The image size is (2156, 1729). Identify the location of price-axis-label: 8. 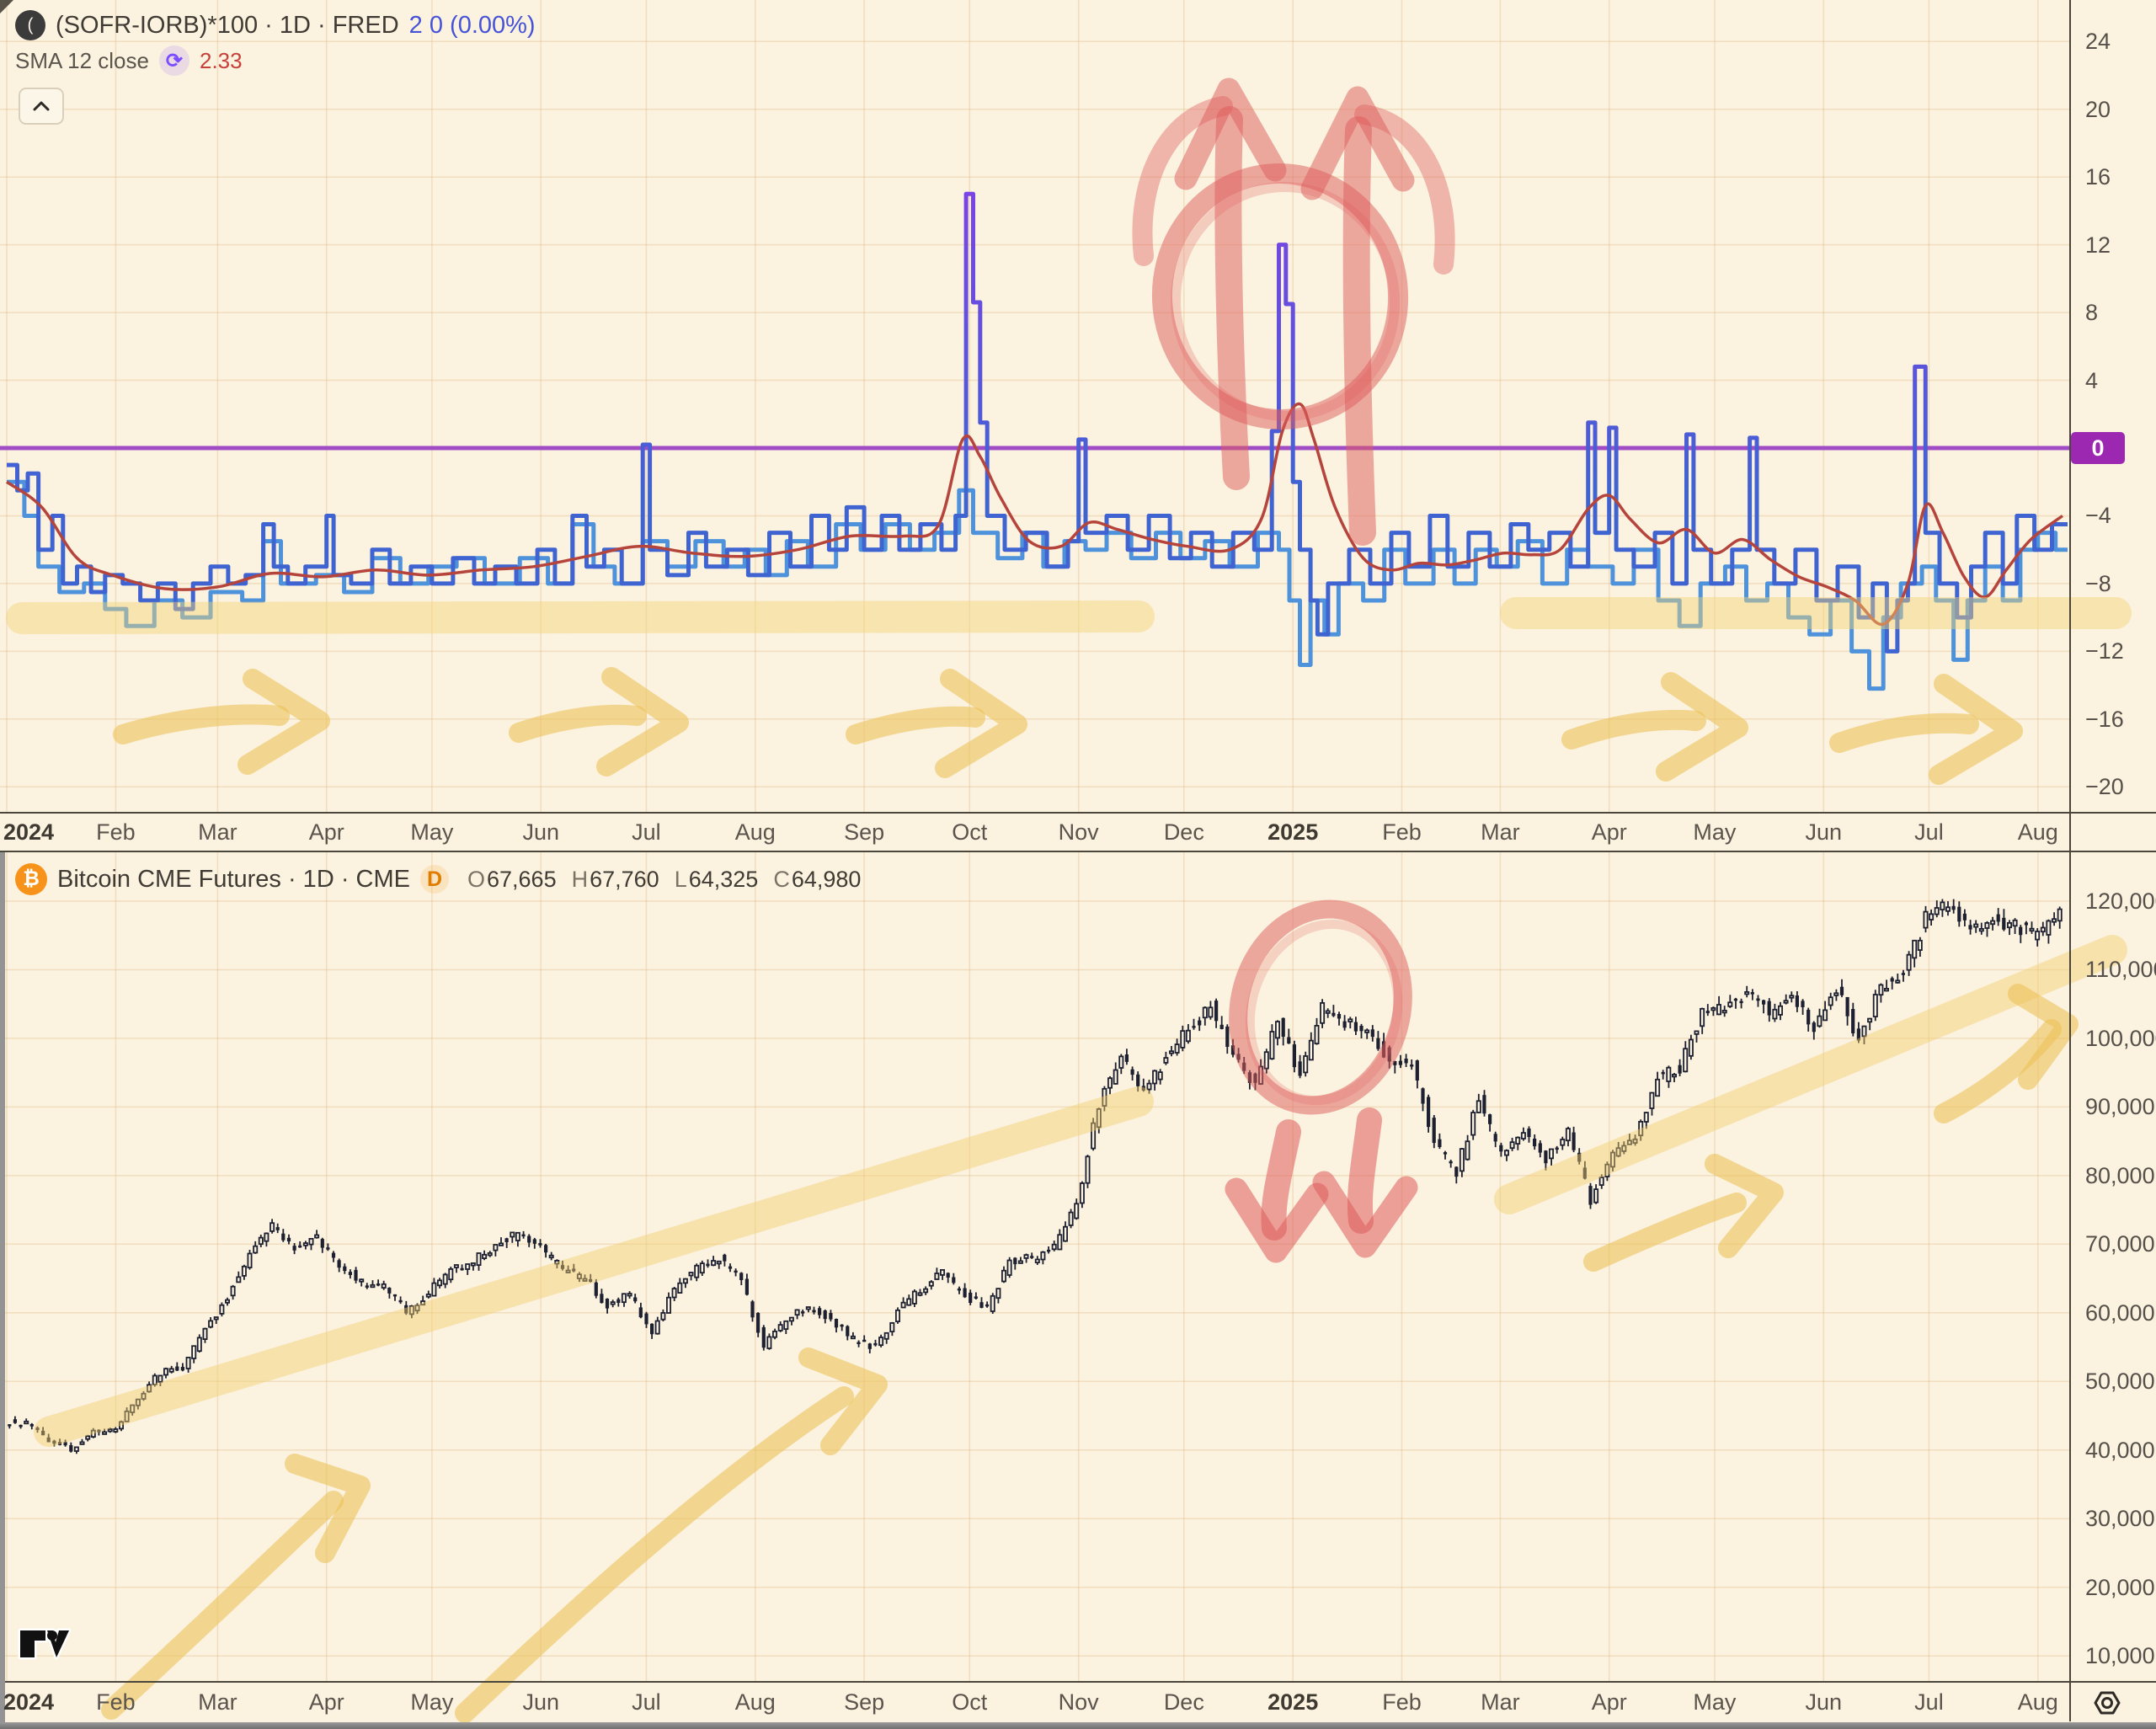
(2092, 313).